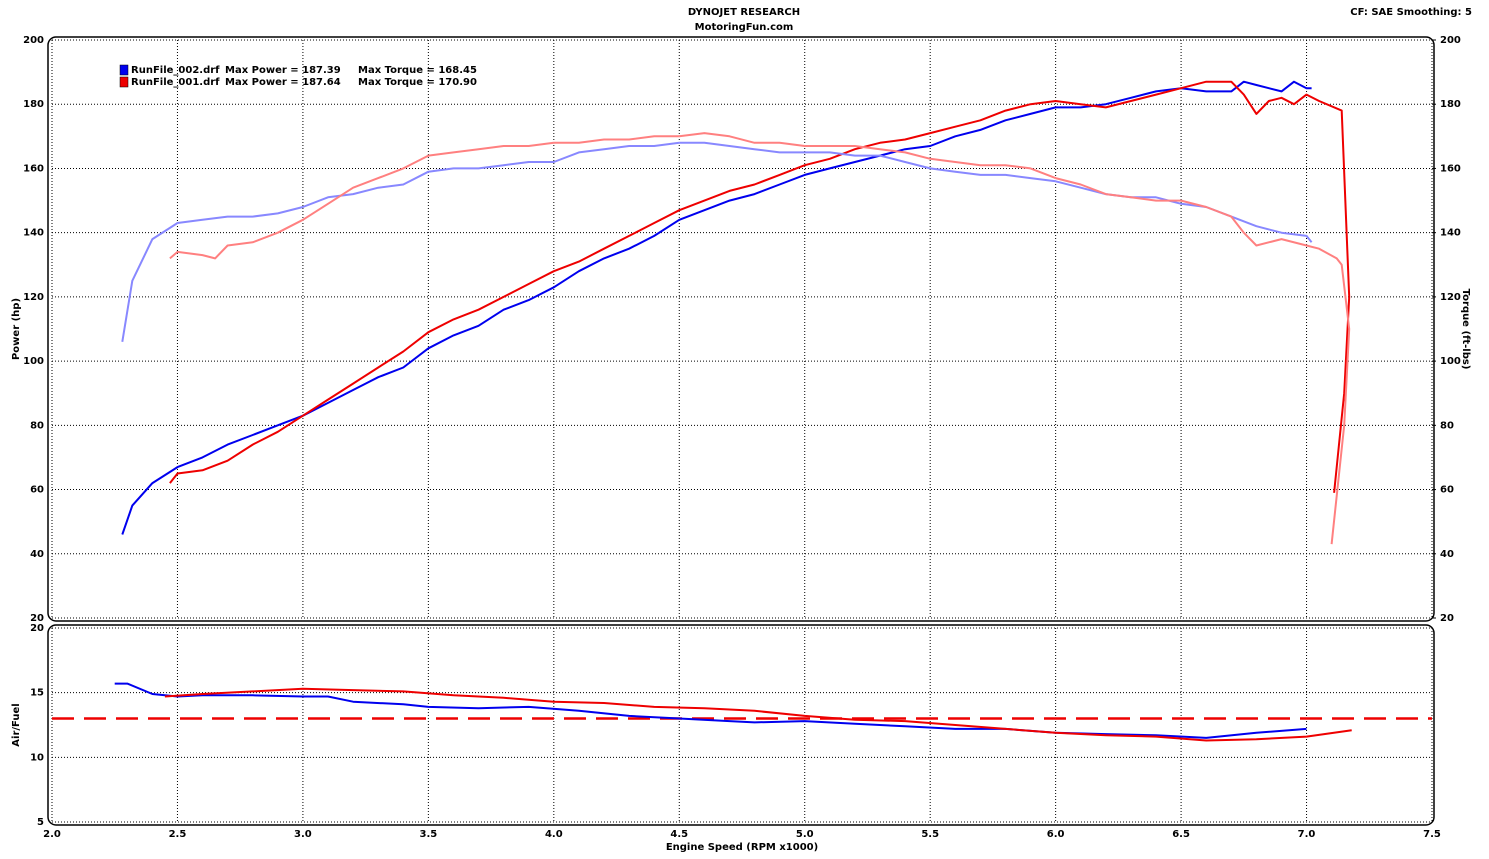 The height and width of the screenshot is (859, 1489). I want to click on x-tick-label: 2.5, so click(178, 834).